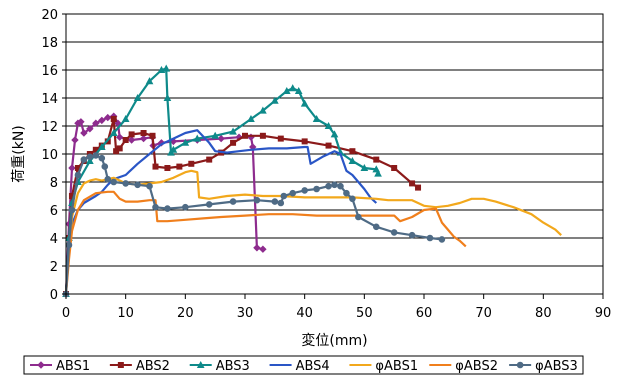 This screenshot has height=376, width=618. What do you see at coordinates (603, 313) in the screenshot?
I see `x-tick-label: 90` at bounding box center [603, 313].